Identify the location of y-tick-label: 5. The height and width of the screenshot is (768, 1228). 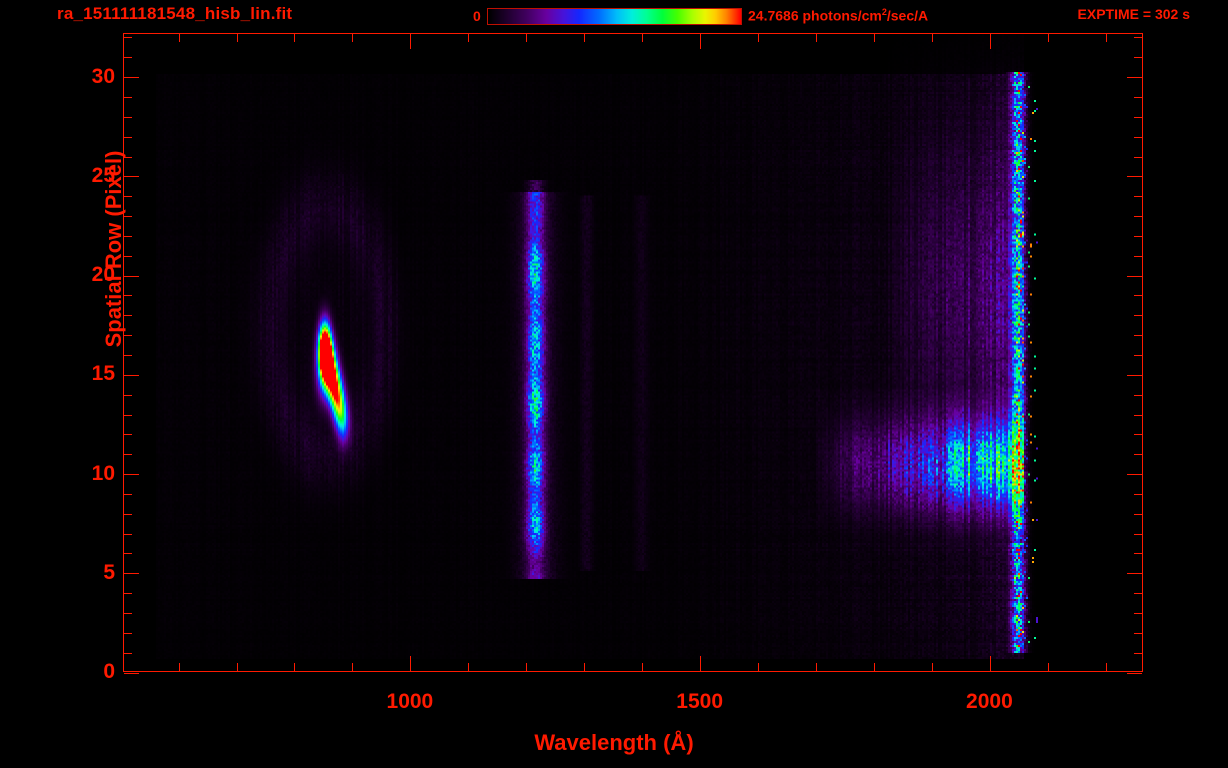
(109, 572).